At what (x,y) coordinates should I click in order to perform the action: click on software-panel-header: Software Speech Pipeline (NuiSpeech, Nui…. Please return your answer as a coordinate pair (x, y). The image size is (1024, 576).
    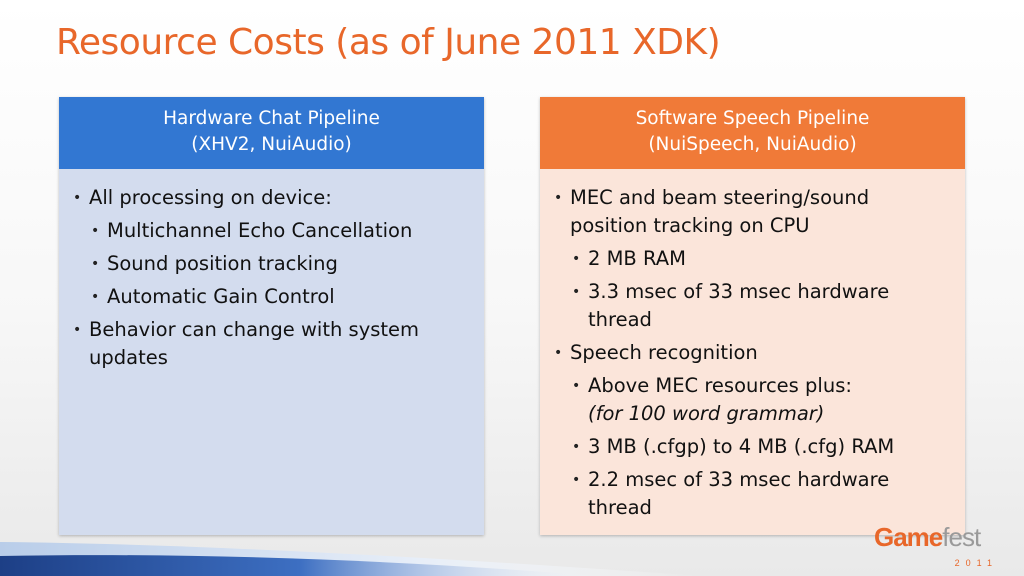
    Looking at the image, I should click on (752, 133).